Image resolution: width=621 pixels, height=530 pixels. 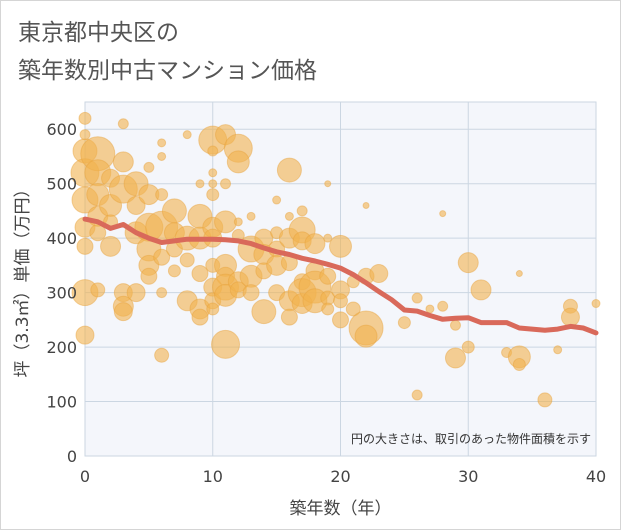 I want to click on x-tick-label: 0, so click(x=85, y=476).